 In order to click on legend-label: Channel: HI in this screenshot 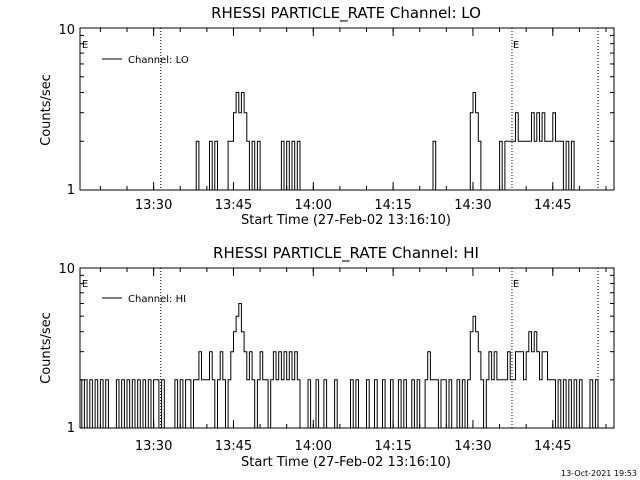, I will do `click(157, 299)`.